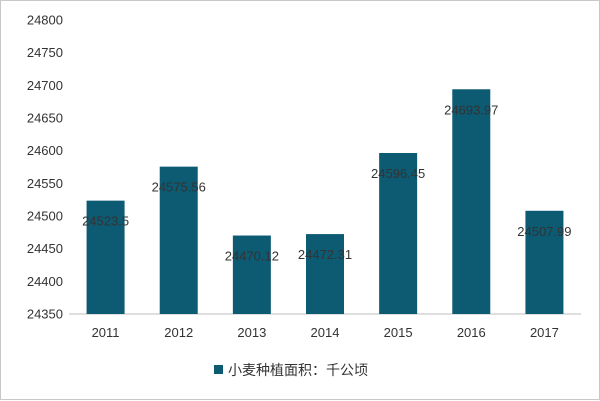  I want to click on y-tick-label: 24700, so click(45, 85).